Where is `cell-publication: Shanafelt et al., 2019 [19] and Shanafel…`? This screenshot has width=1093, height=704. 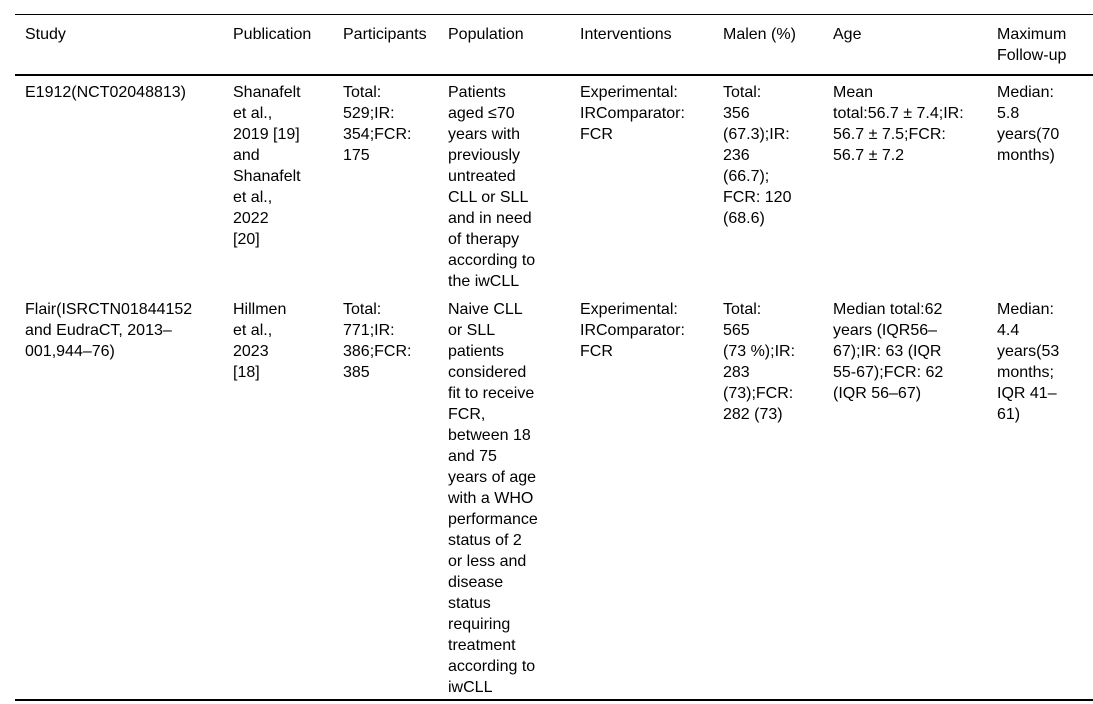 cell-publication: Shanafelt et al., 2019 [19] and Shanafel… is located at coordinates (267, 166).